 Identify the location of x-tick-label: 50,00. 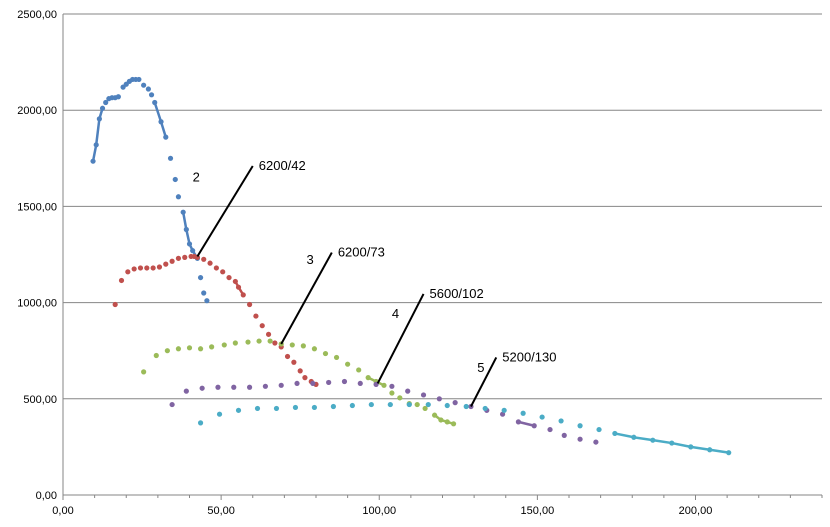
(221, 511).